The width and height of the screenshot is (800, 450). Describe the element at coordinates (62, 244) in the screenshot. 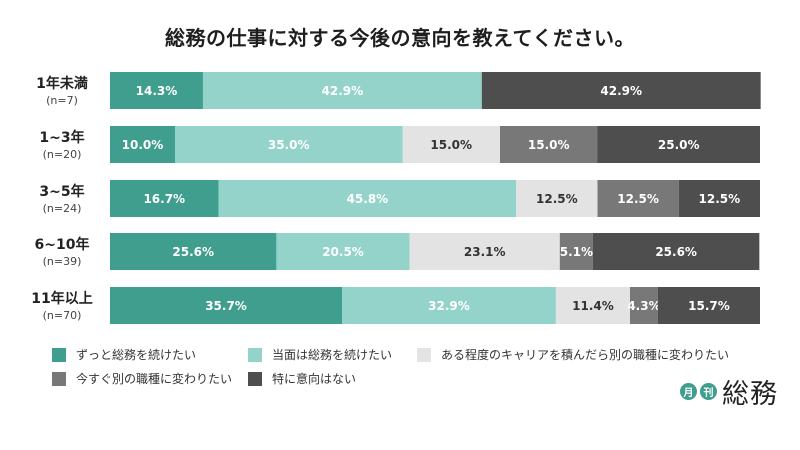

I see `category-label: 6~10年` at that location.